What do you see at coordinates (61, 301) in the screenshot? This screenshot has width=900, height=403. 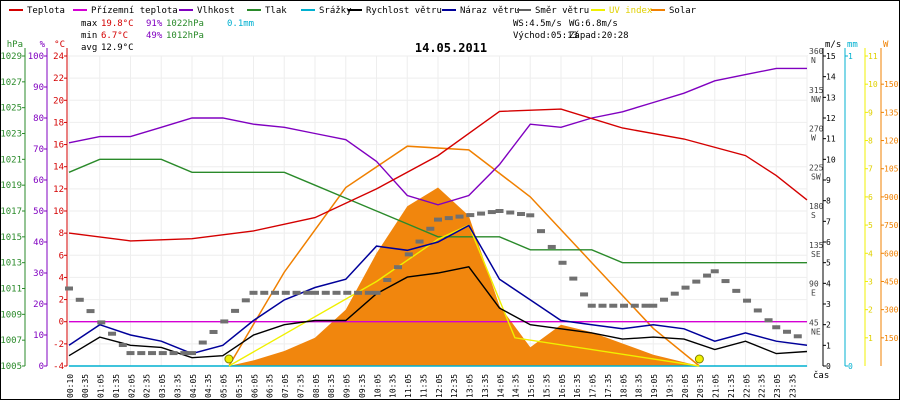 I see `left-axis-tick-label: 2` at bounding box center [61, 301].